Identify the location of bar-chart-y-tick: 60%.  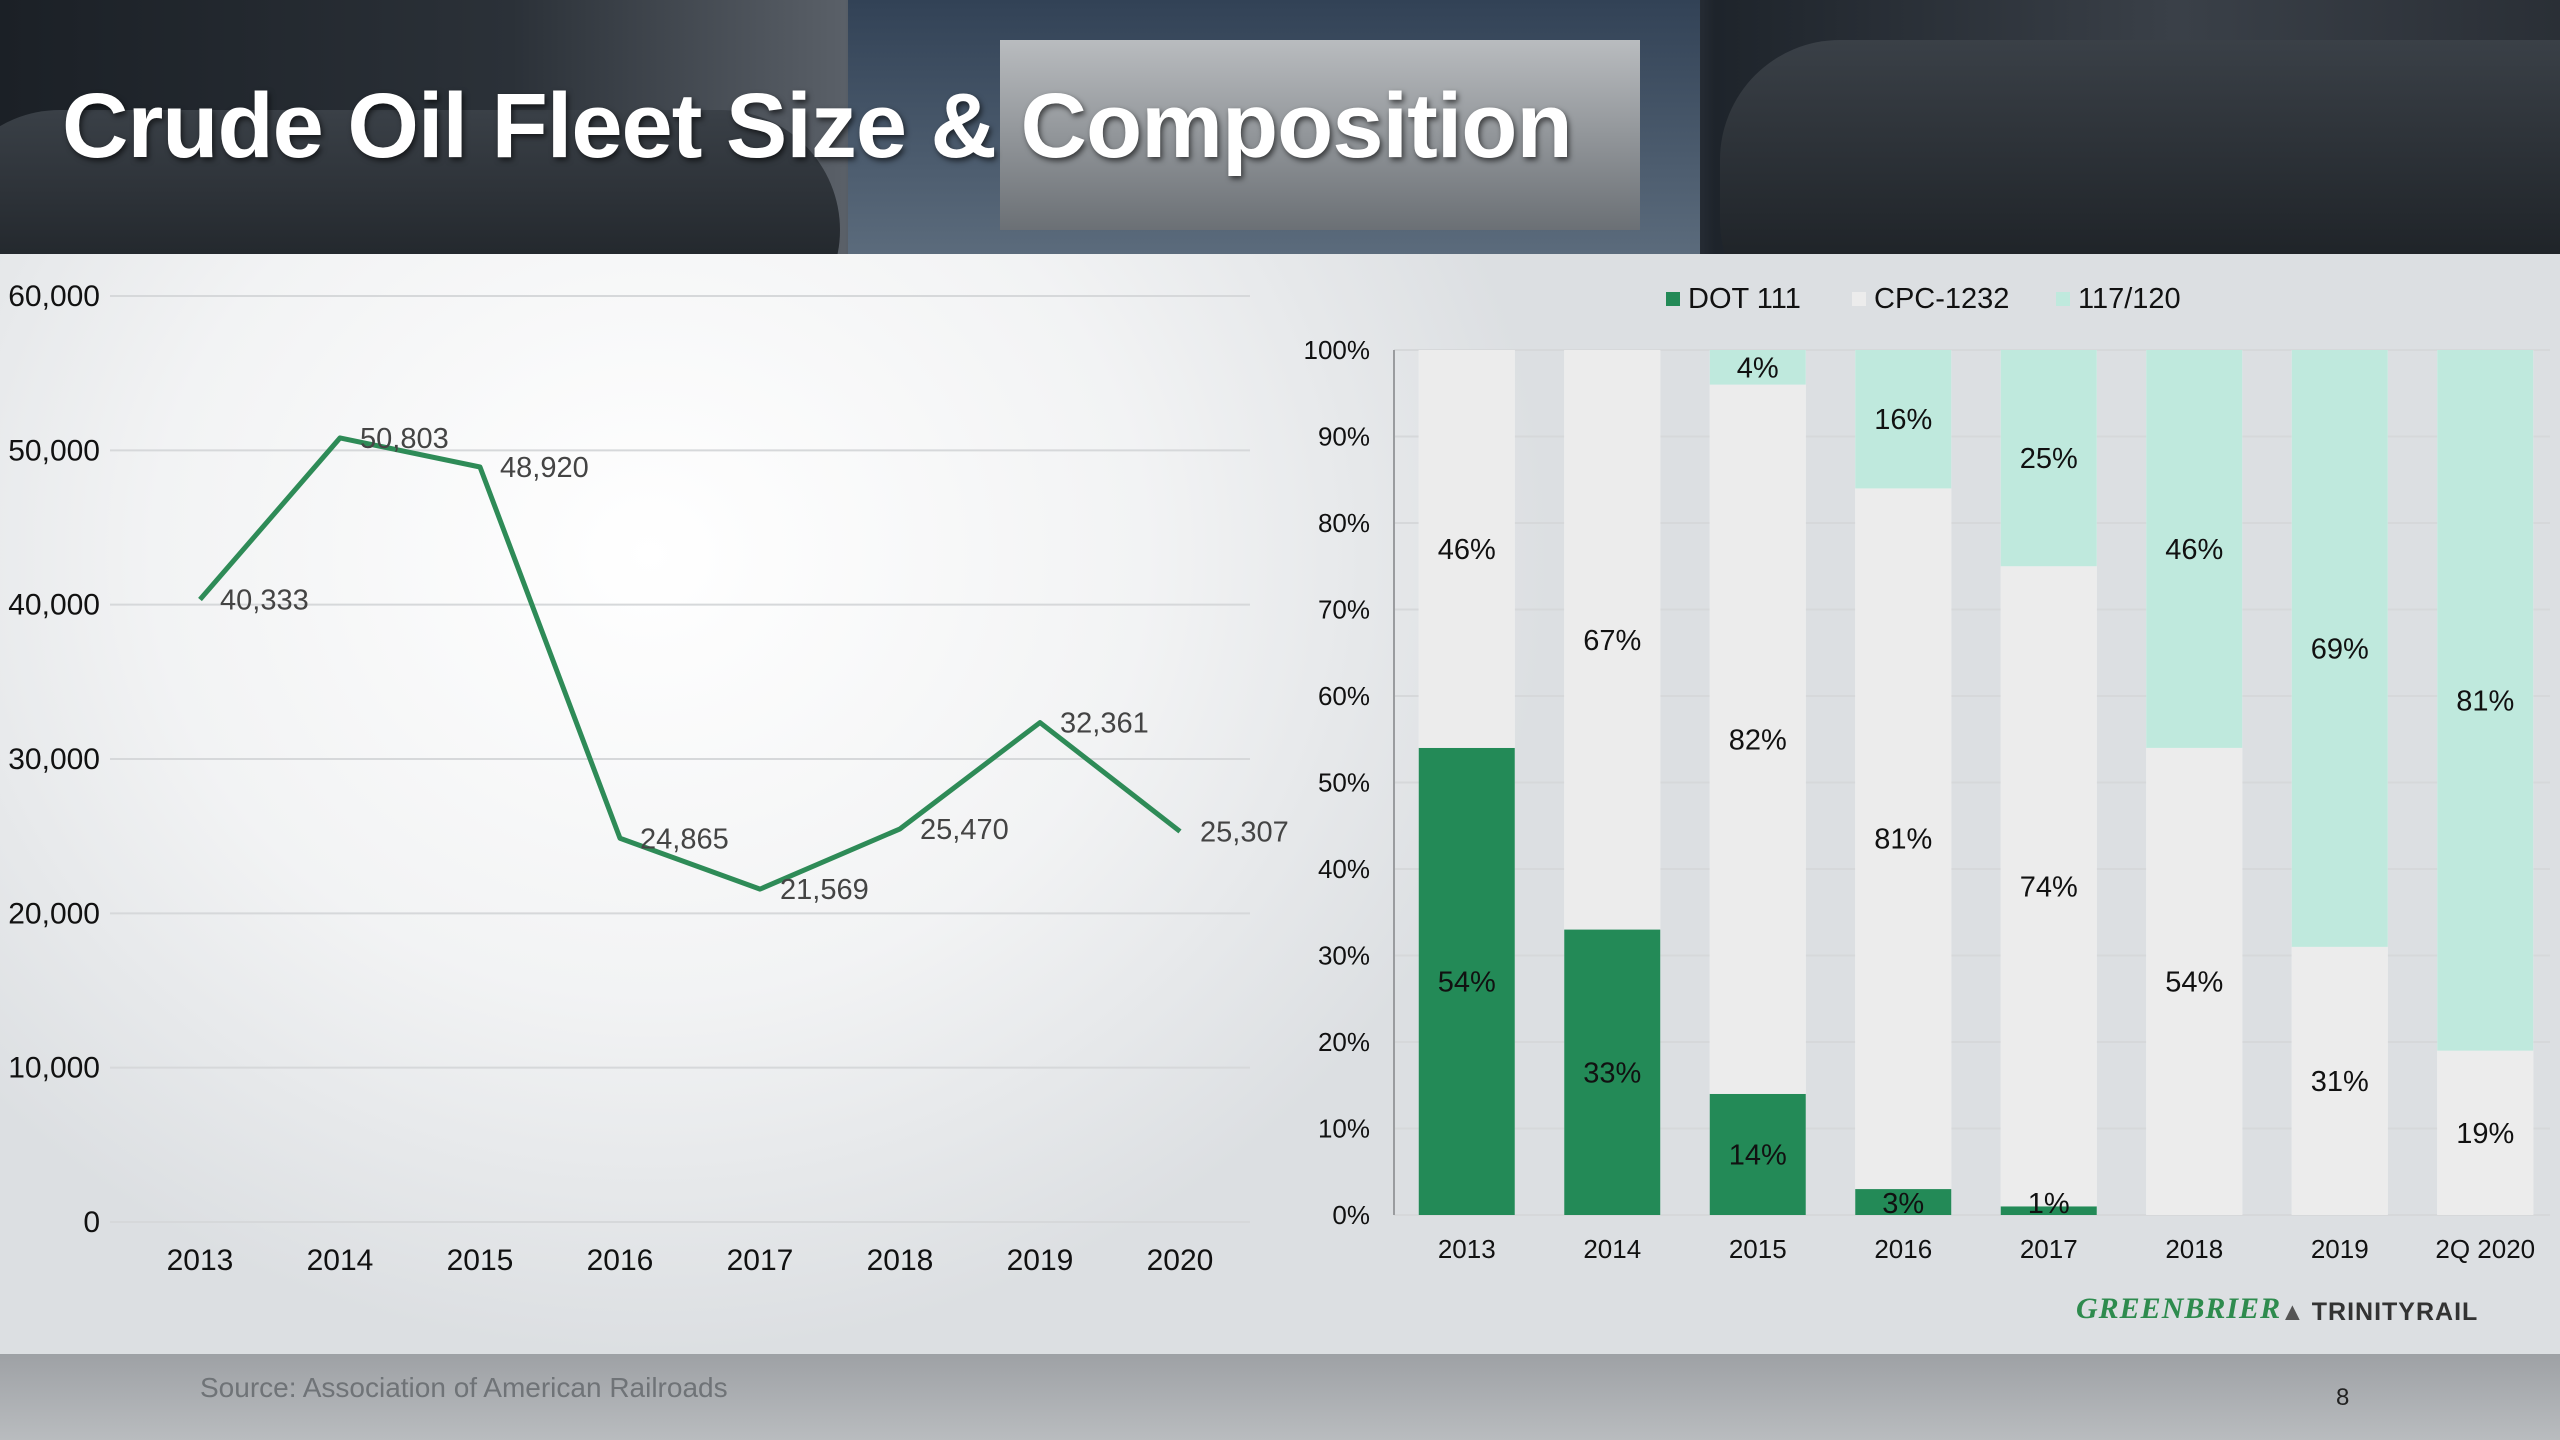
(1344, 696).